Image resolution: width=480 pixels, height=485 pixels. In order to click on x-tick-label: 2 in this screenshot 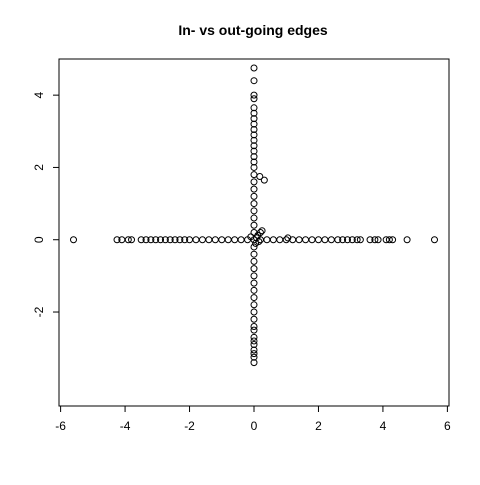, I will do `click(318, 426)`.